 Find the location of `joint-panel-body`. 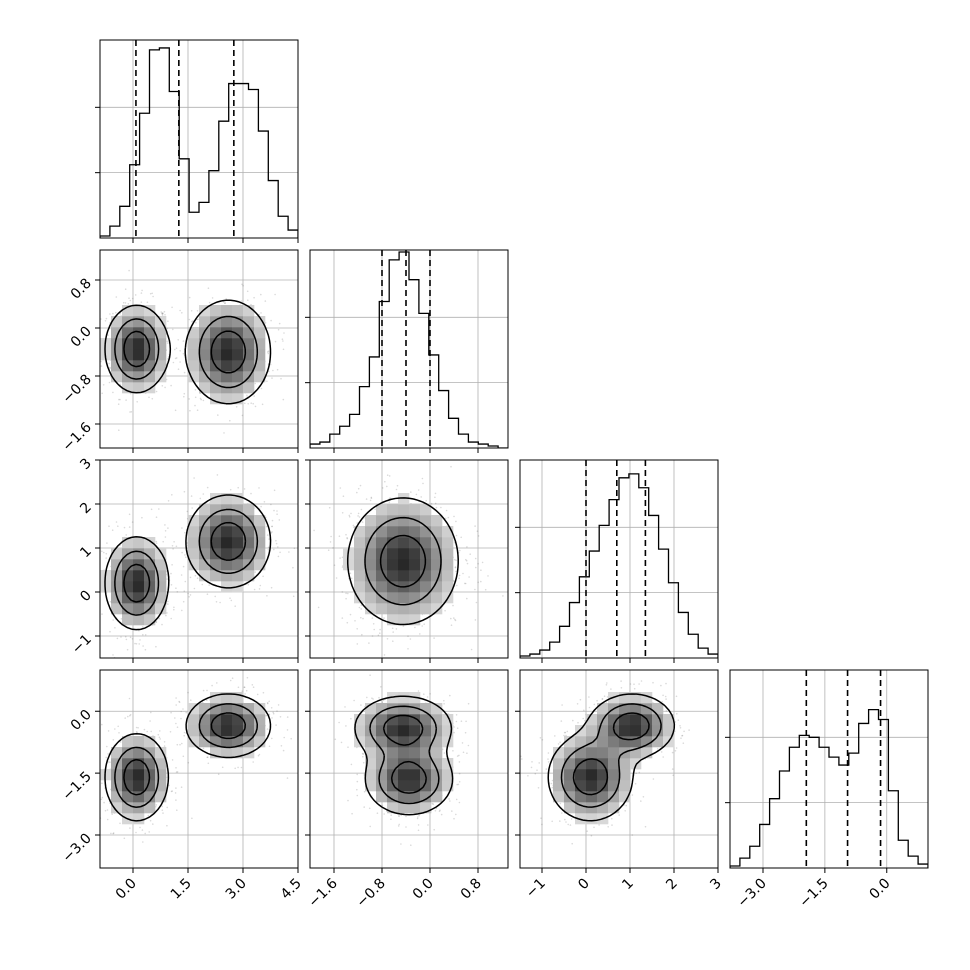

joint-panel-body is located at coordinates (199, 349).